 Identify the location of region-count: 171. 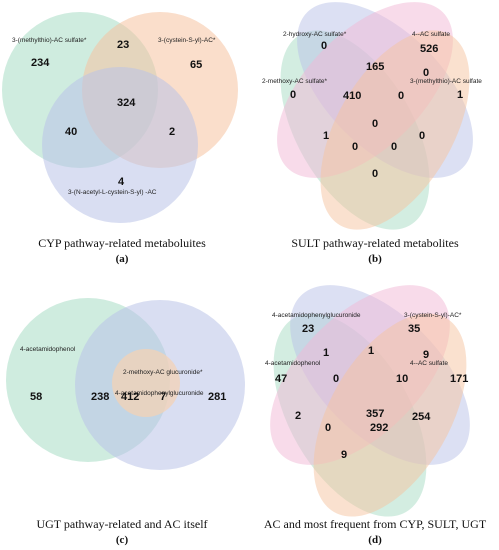
(459, 379).